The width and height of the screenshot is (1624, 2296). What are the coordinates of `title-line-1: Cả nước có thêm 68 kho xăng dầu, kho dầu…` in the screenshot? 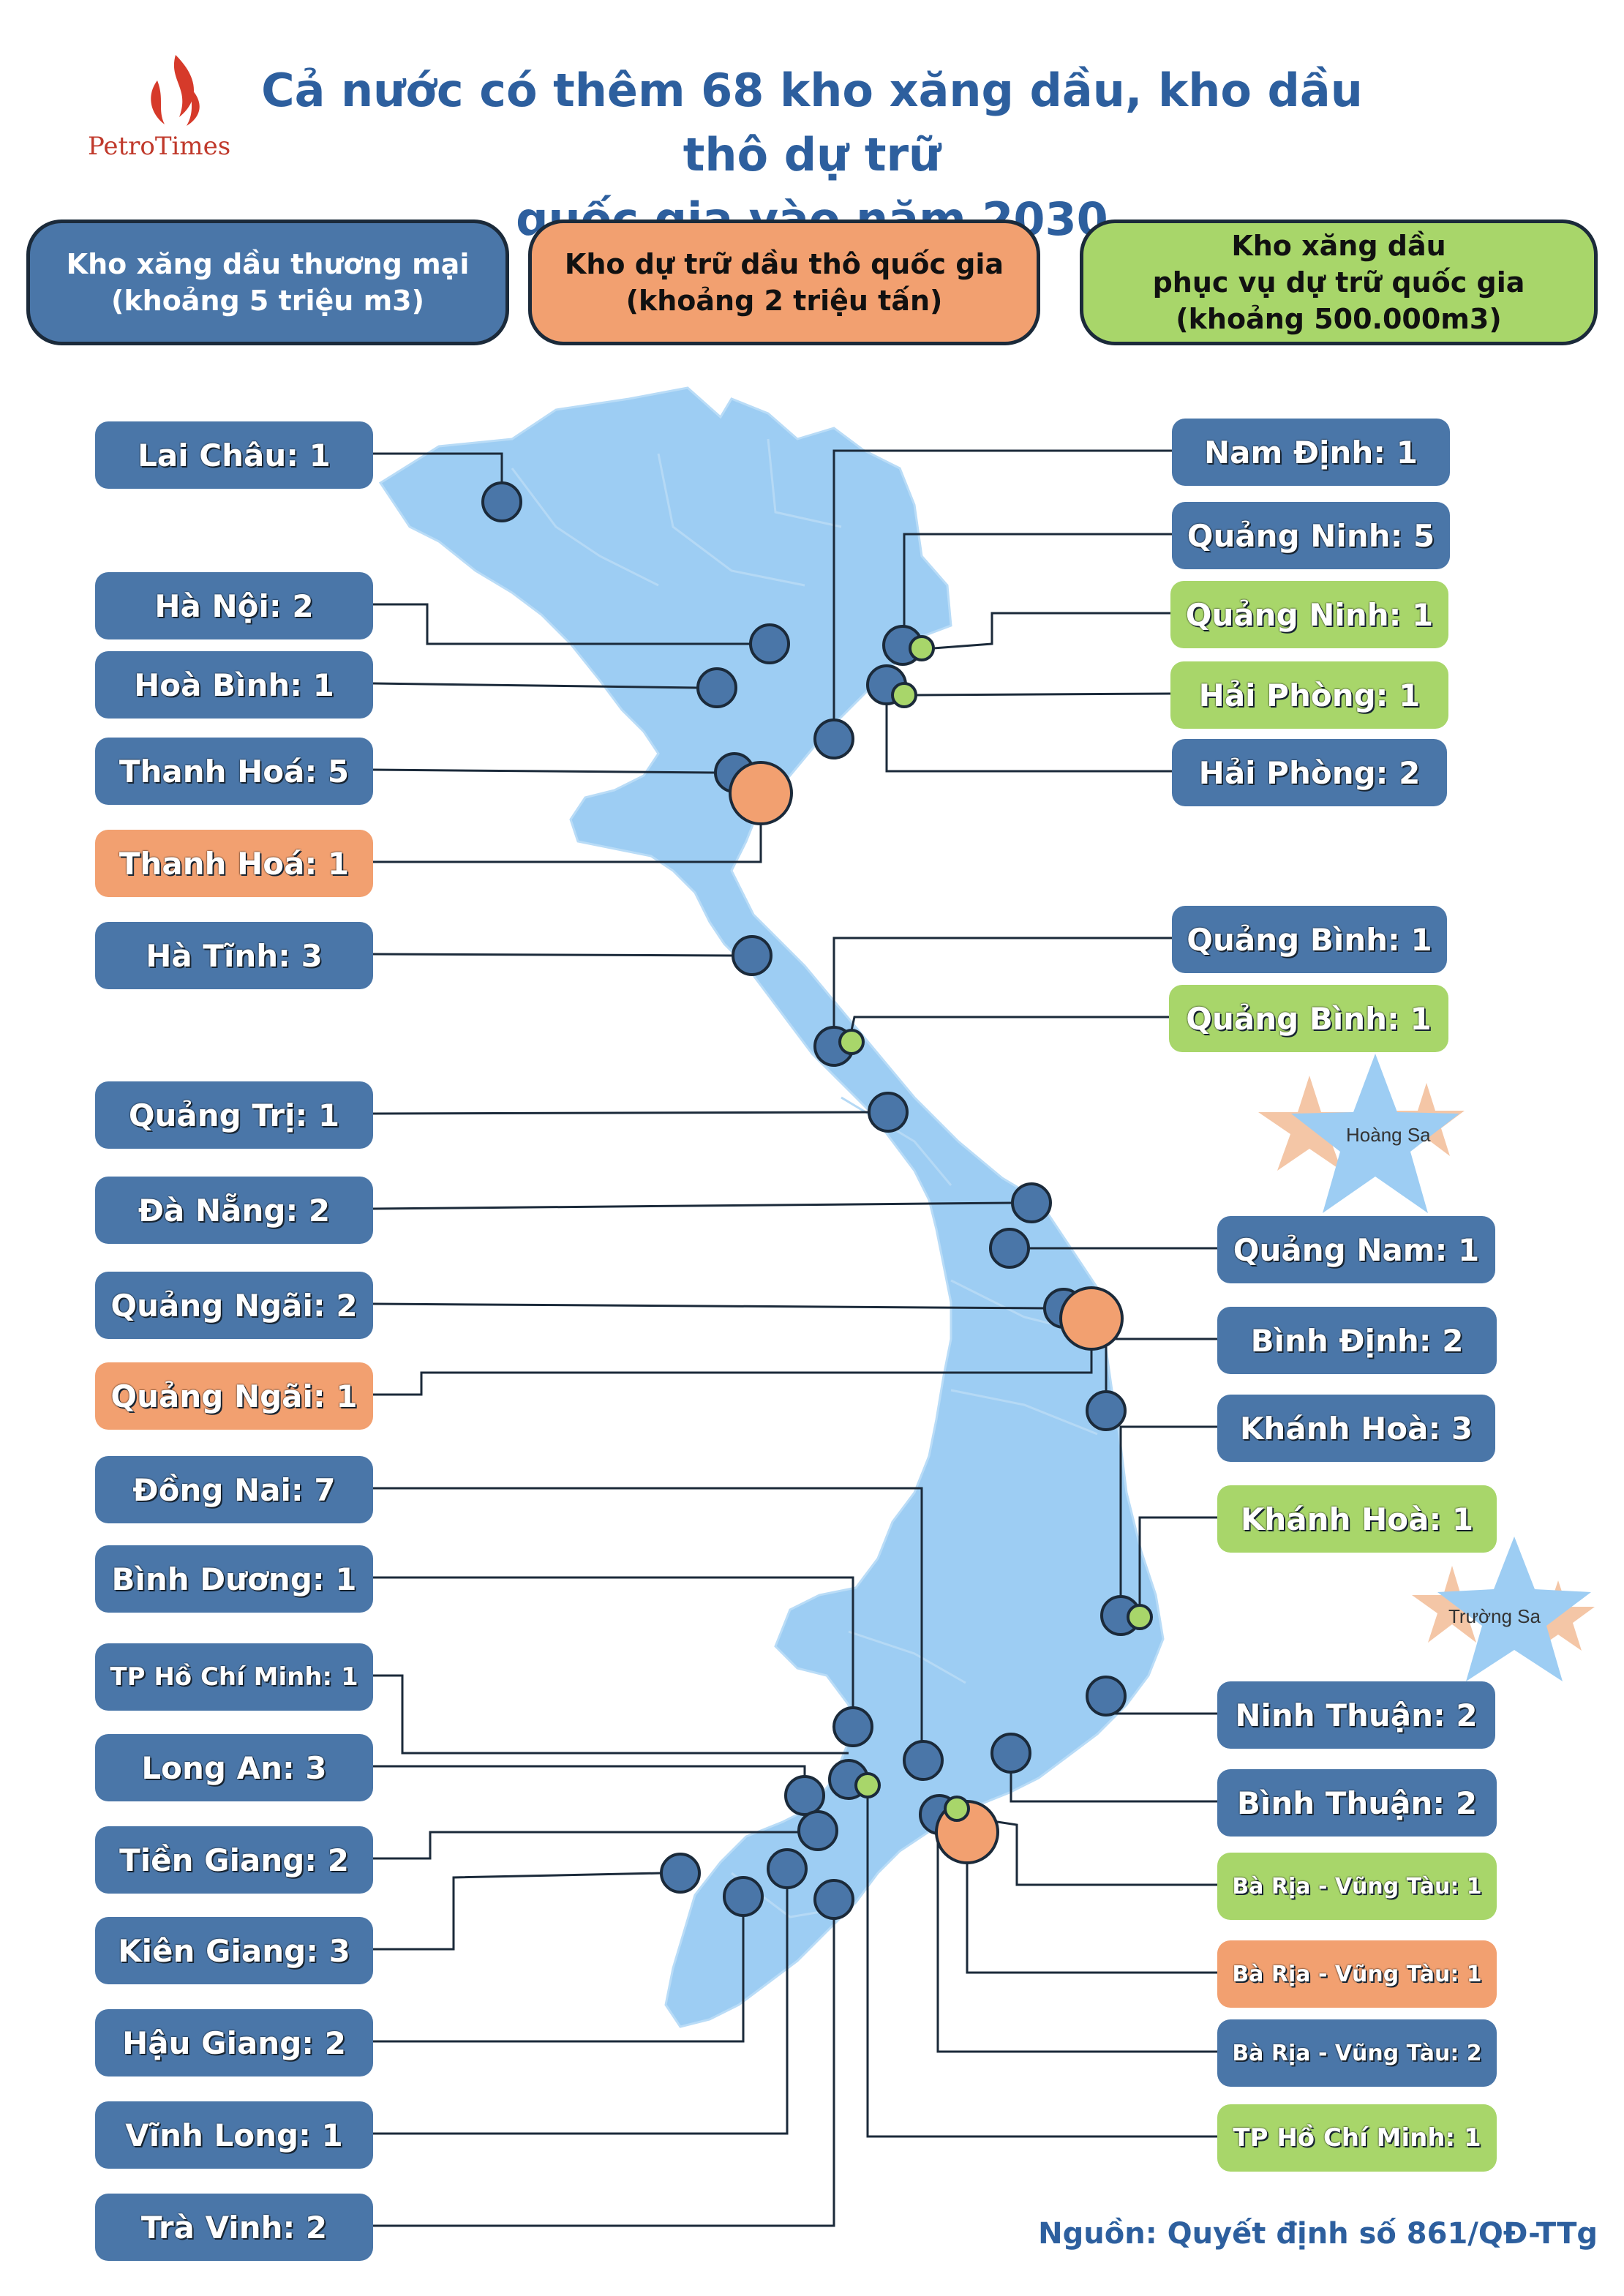 It's located at (812, 123).